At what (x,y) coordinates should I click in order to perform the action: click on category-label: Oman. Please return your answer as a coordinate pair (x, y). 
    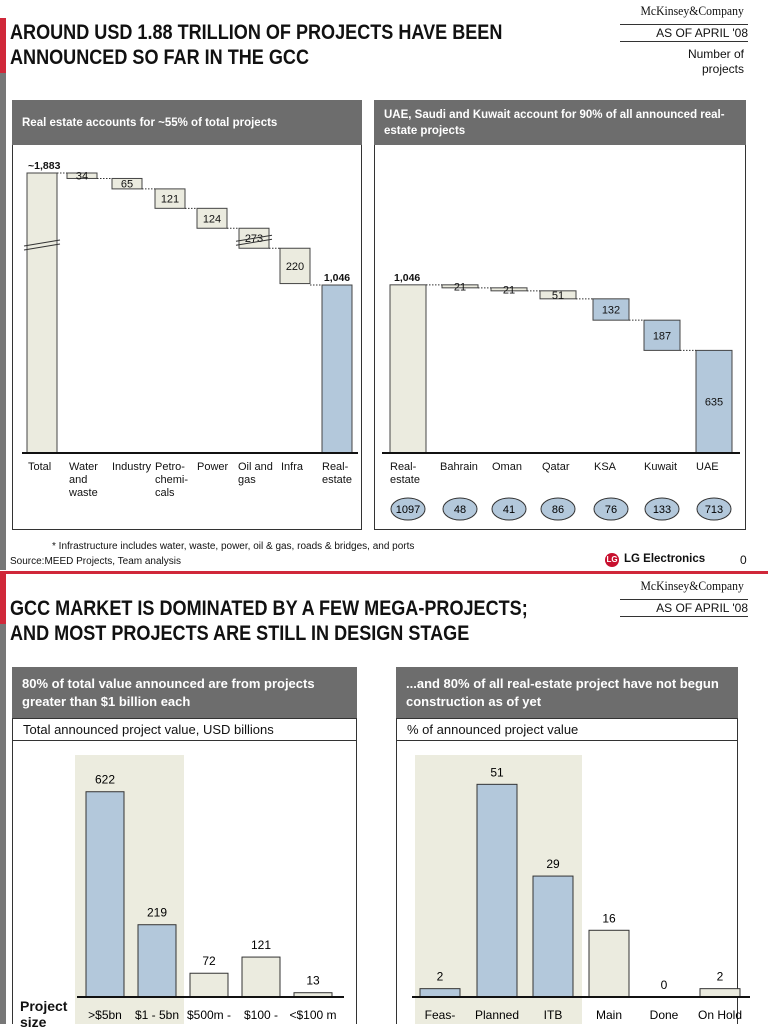
    Looking at the image, I should click on (507, 467).